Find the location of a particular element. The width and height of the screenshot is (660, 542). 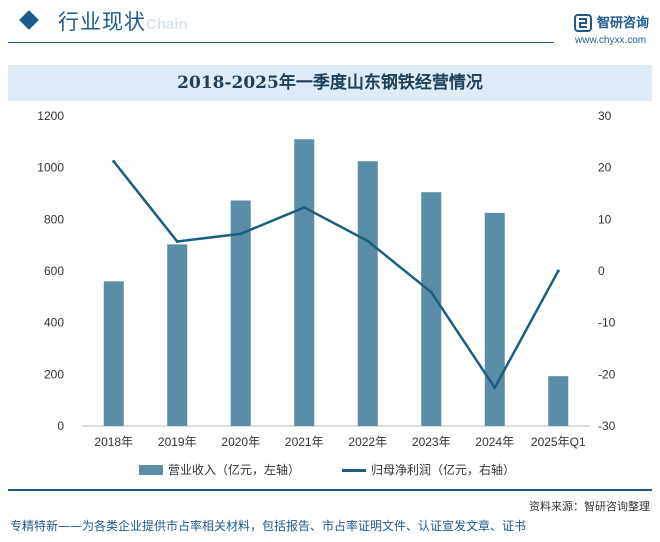

x-tick-label: 2025年Q1 is located at coordinates (558, 442).